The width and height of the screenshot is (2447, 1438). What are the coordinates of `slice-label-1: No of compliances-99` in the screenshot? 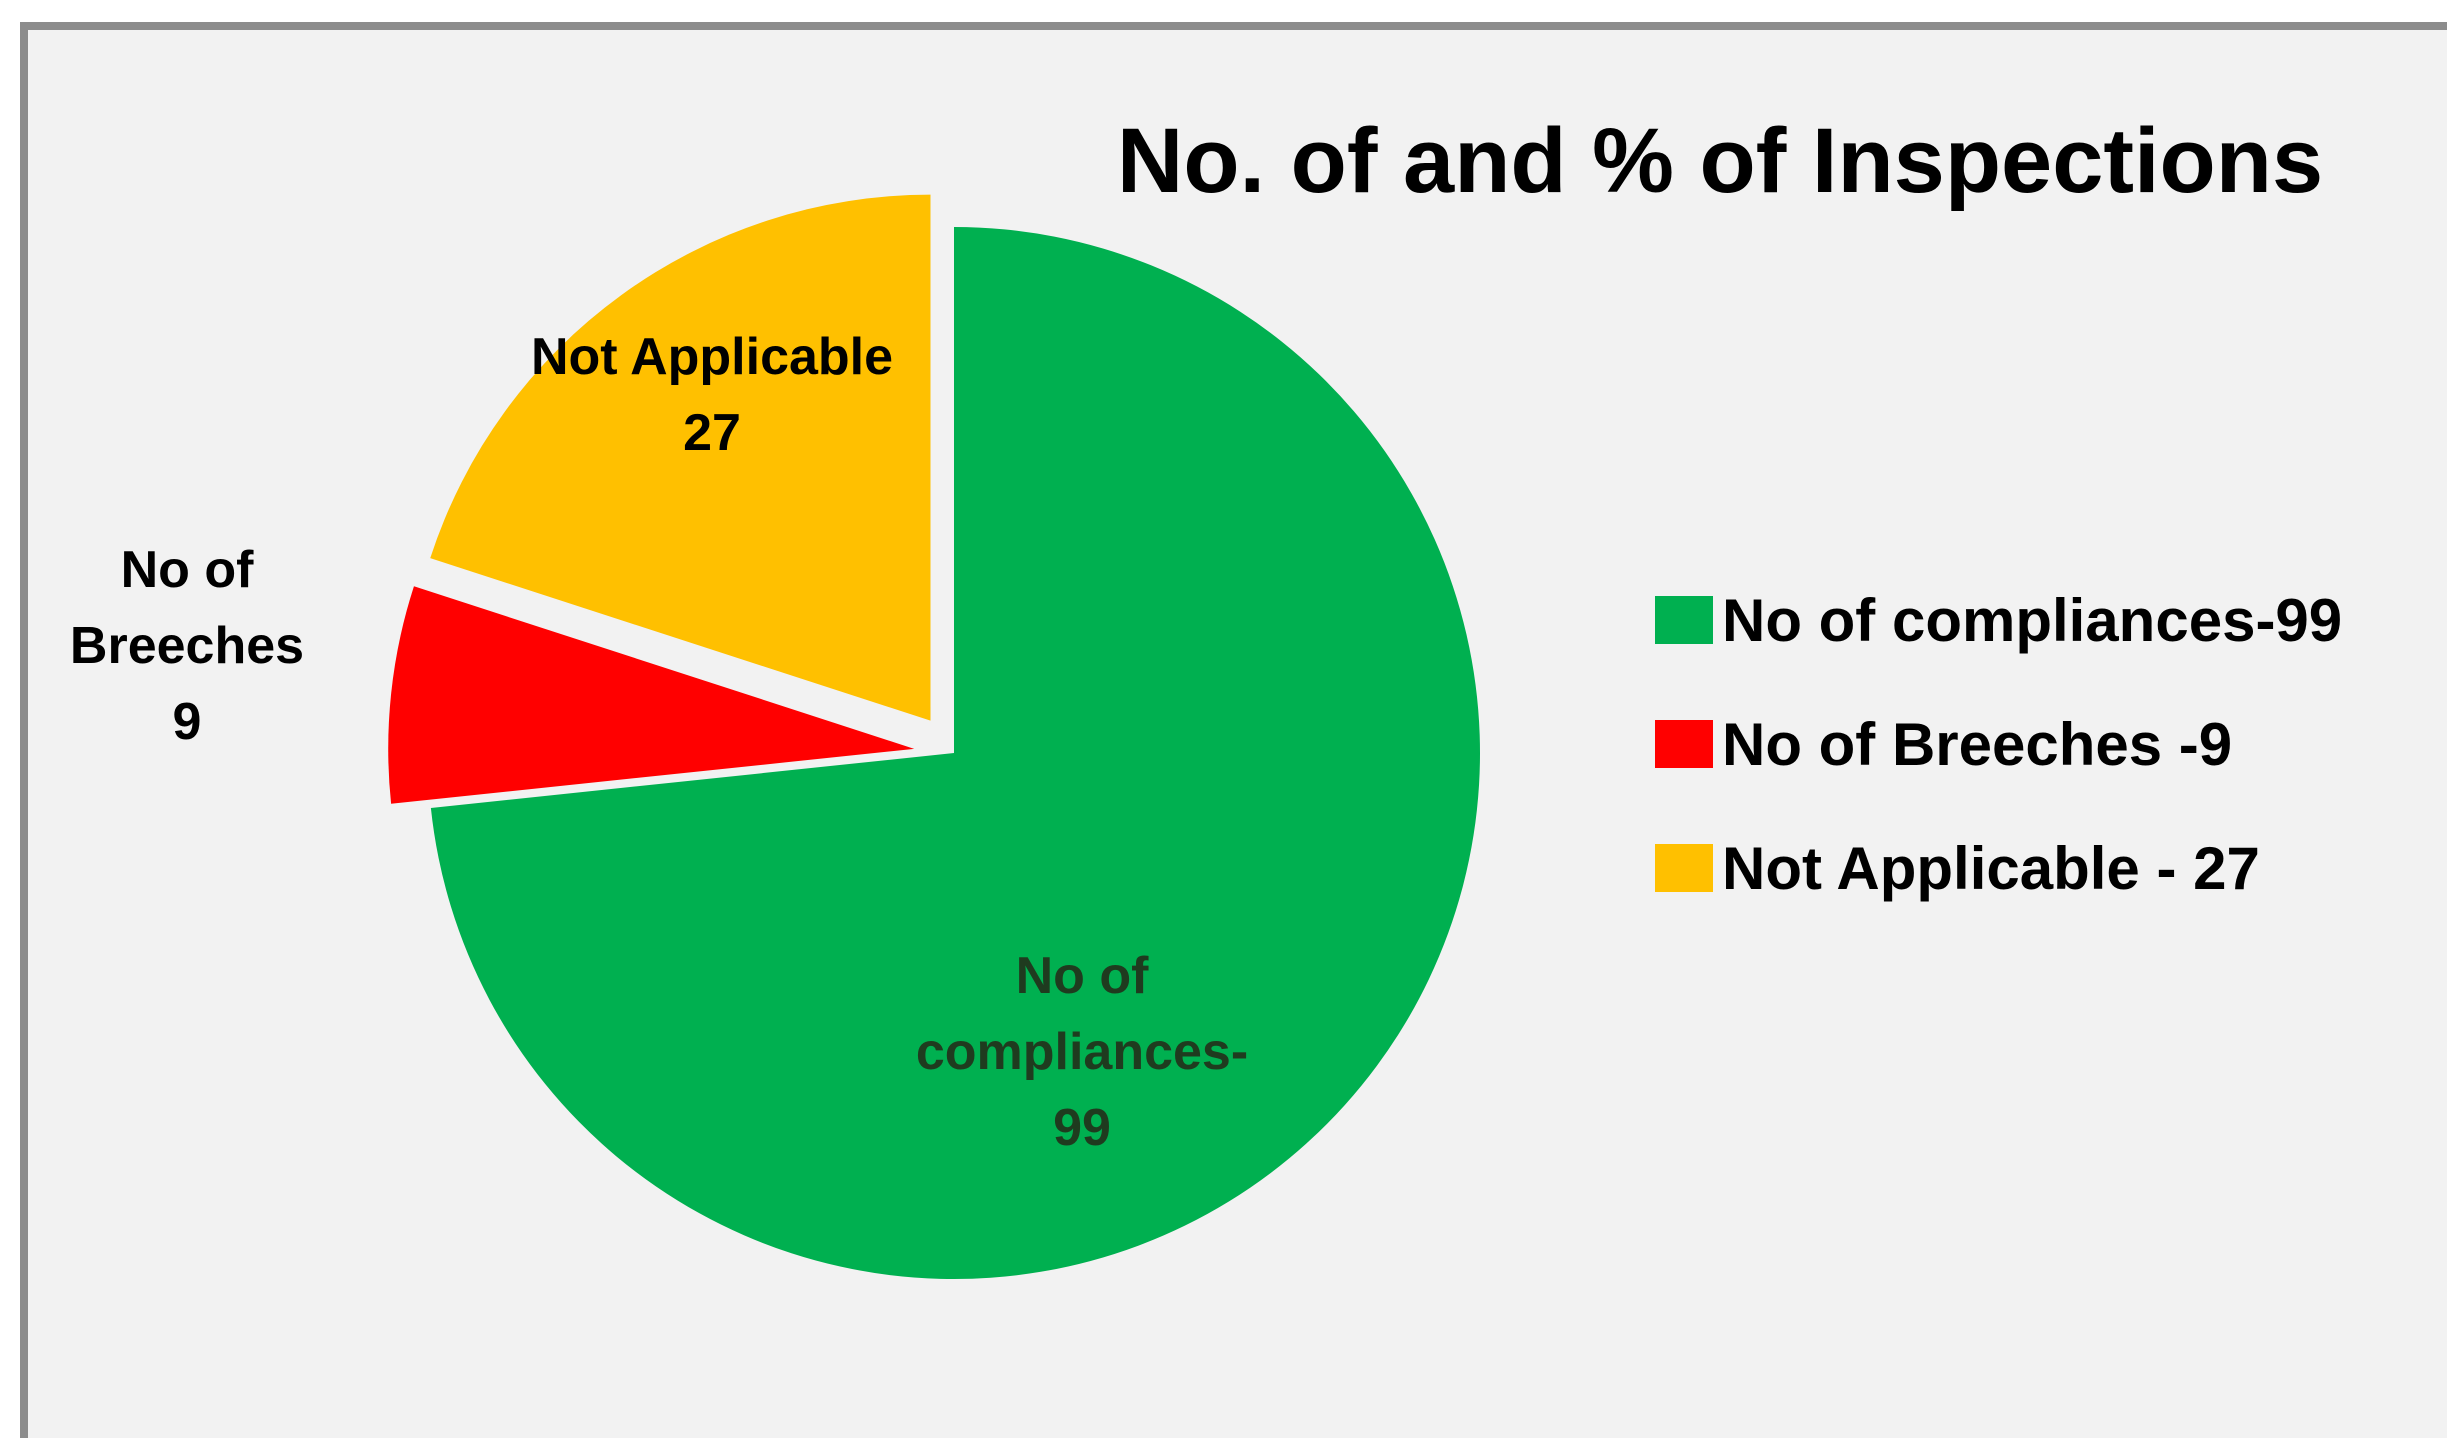 It's located at (1082, 1052).